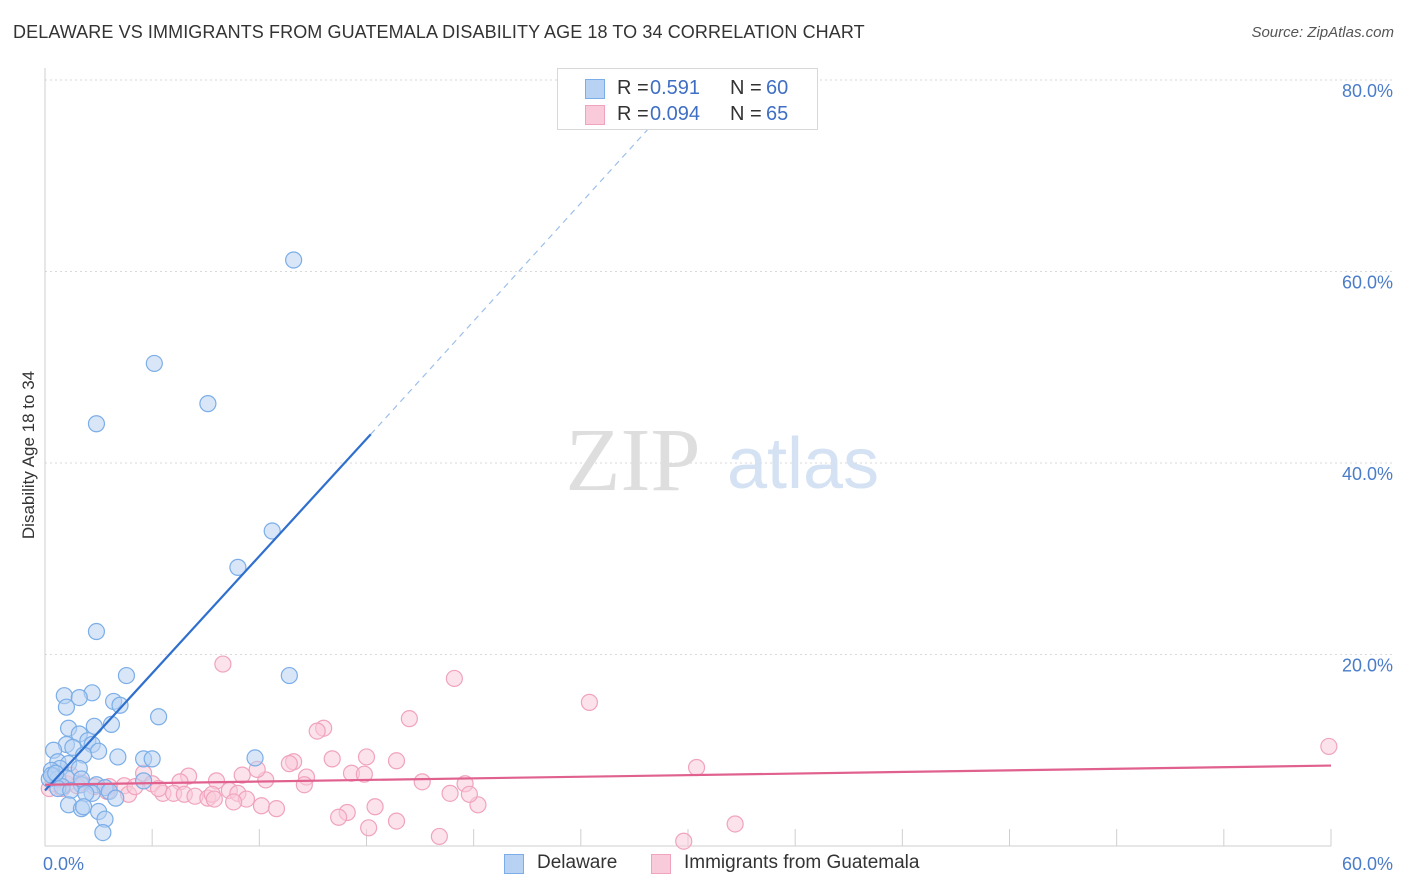  I want to click on x-tick-label: 60.0%, so click(1367, 864).